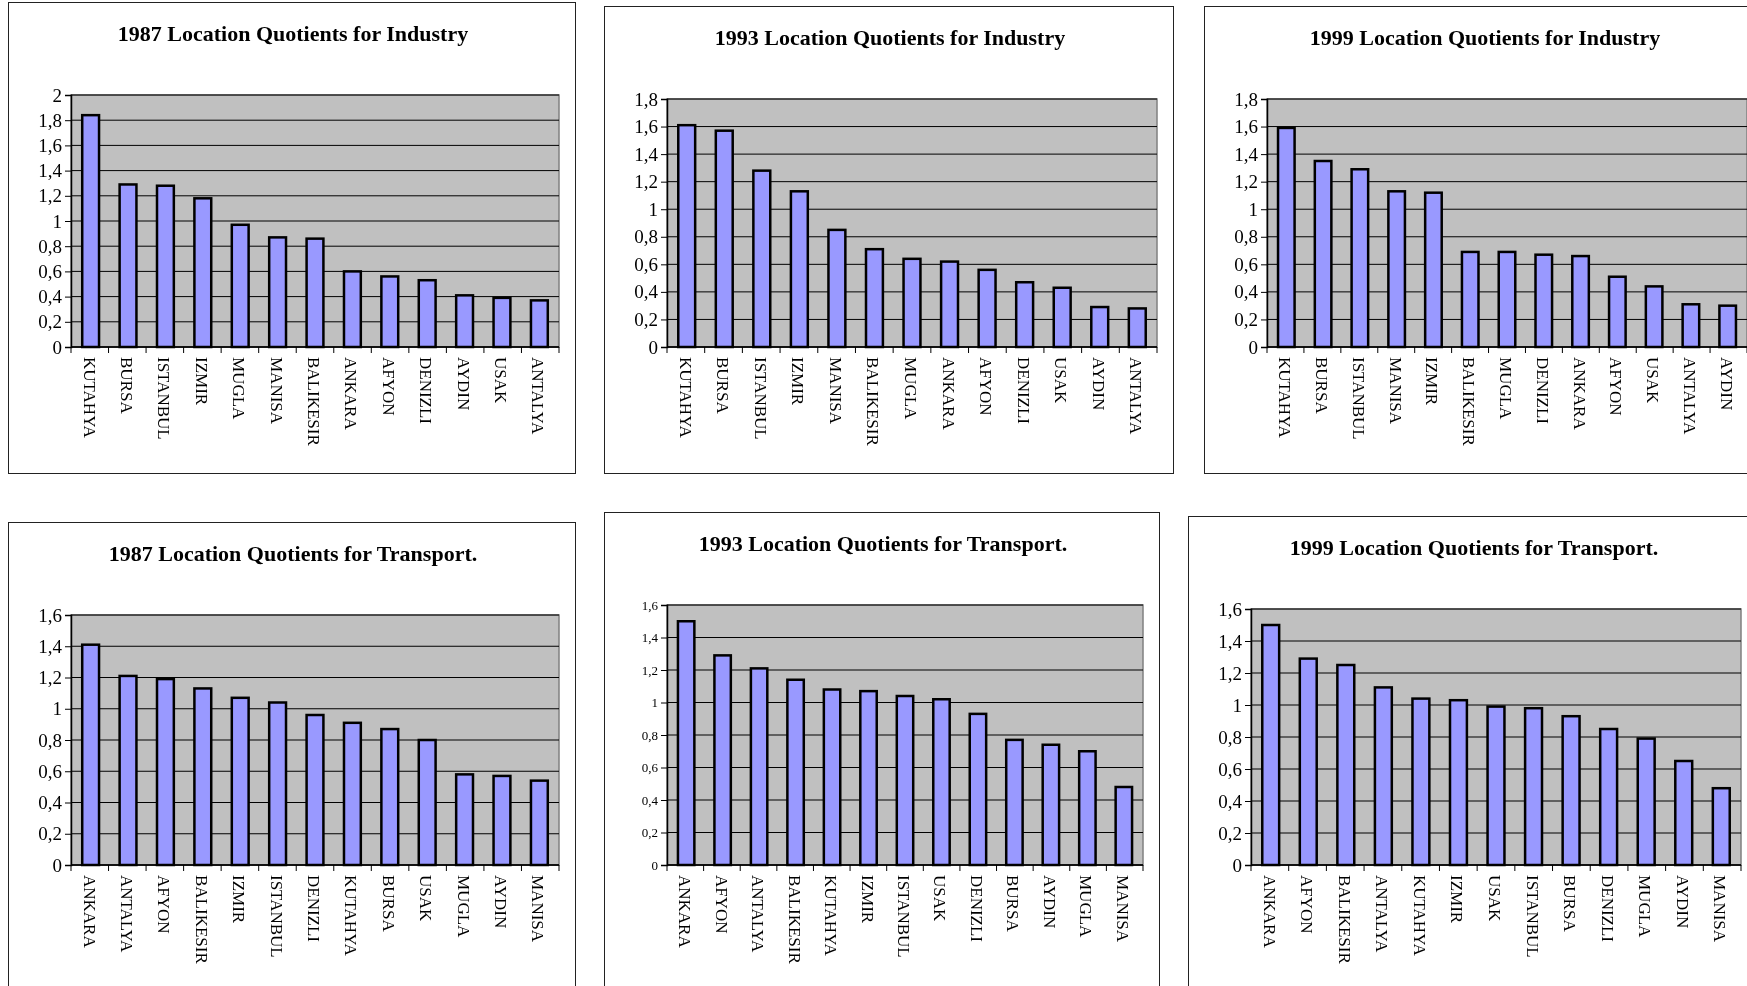 The height and width of the screenshot is (986, 1747). What do you see at coordinates (890, 37) in the screenshot?
I see `chart-title: 1993 Location Quotients for Industry` at bounding box center [890, 37].